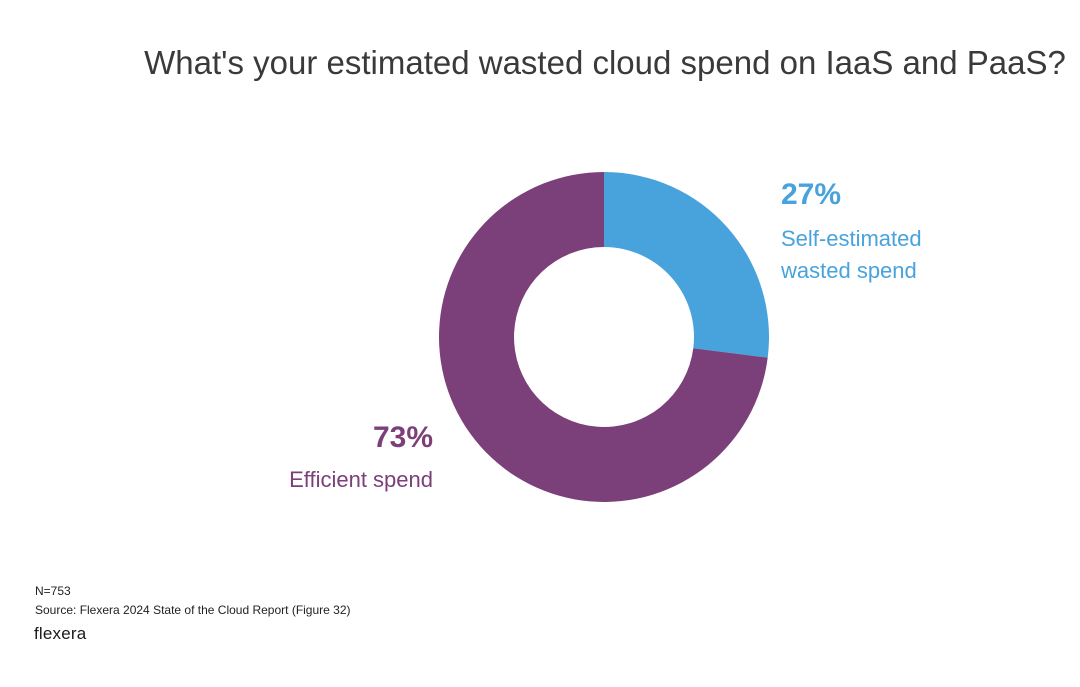 The image size is (1080, 687). What do you see at coordinates (361, 479) in the screenshot?
I see `efficient-category-label: Efficient spend` at bounding box center [361, 479].